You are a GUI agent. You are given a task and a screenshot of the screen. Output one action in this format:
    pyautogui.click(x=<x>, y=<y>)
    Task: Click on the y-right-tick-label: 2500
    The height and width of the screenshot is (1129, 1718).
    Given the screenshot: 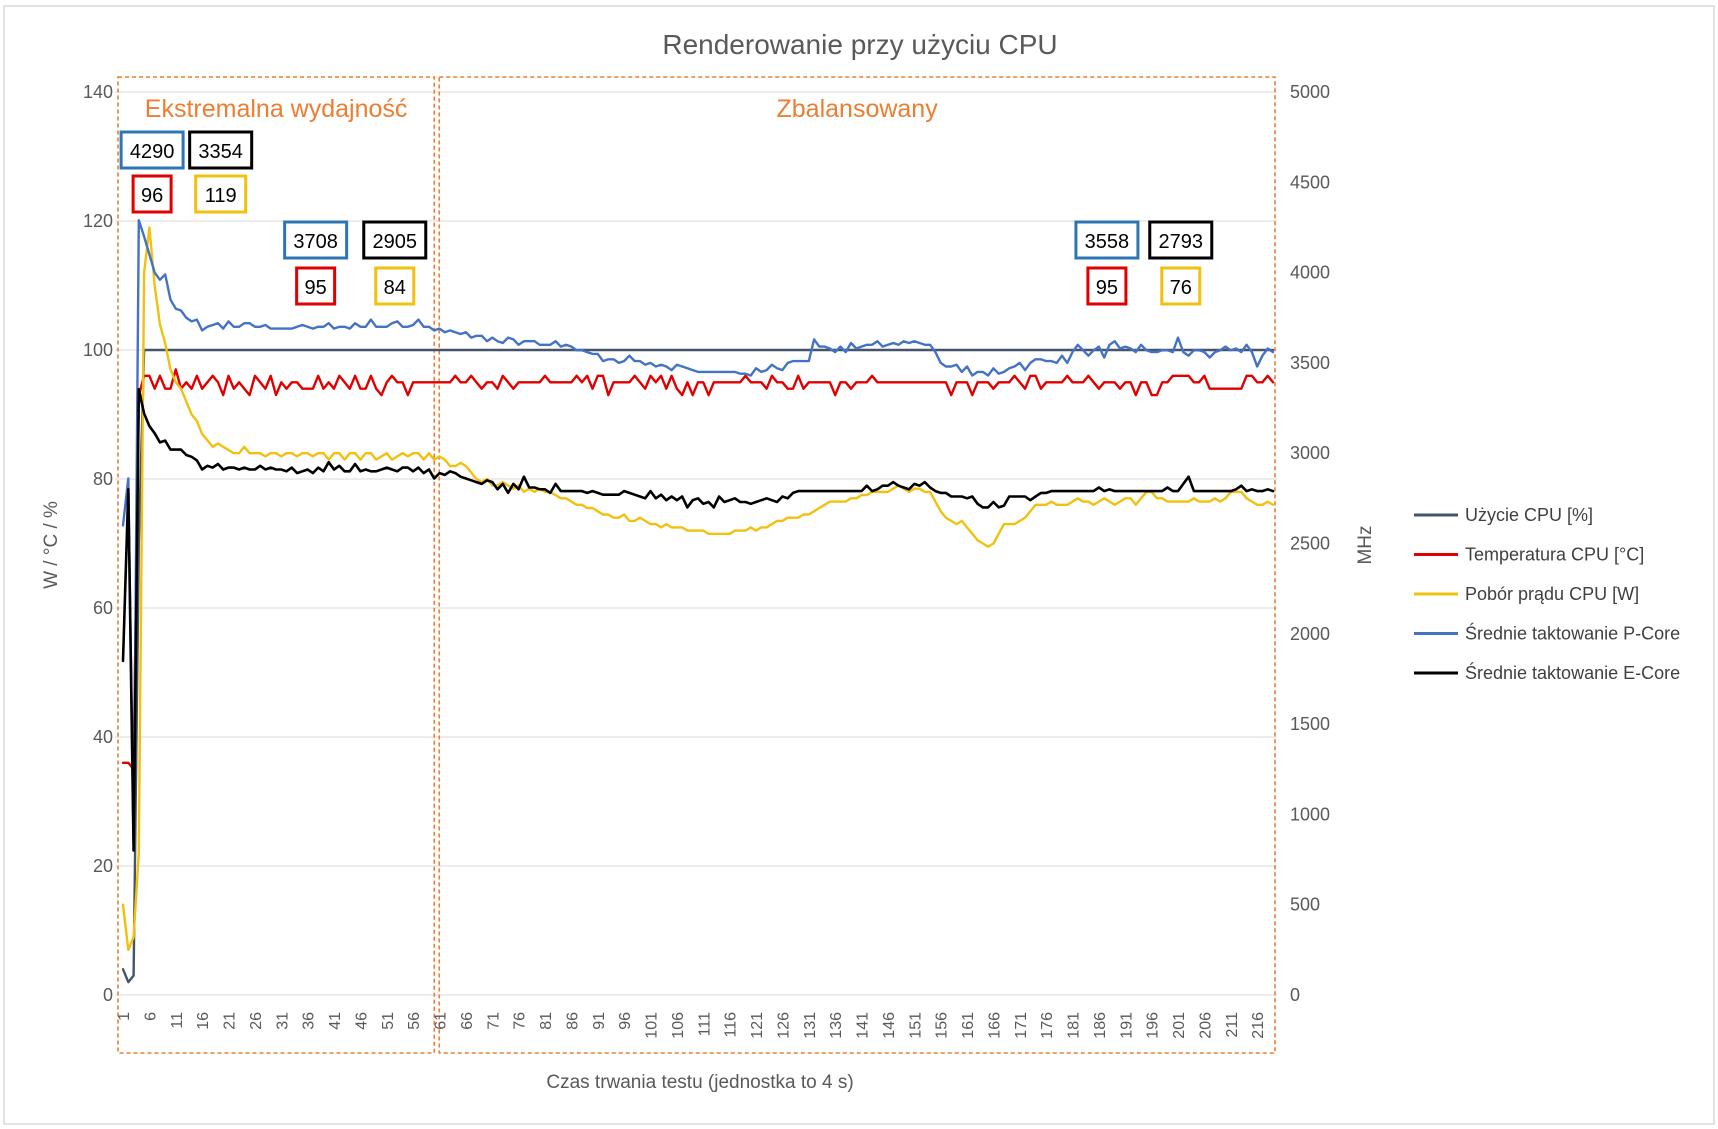 What is the action you would take?
    pyautogui.click(x=1310, y=544)
    